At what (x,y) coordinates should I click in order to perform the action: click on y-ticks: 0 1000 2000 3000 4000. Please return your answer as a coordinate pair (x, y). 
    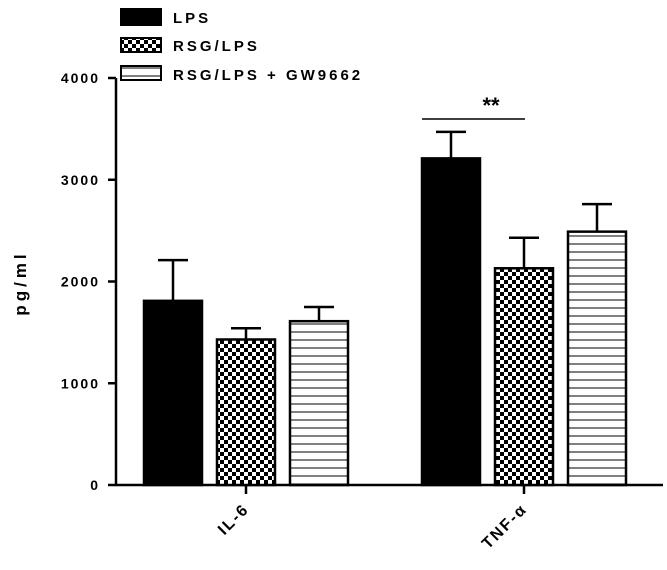
    Looking at the image, I should click on (88, 281).